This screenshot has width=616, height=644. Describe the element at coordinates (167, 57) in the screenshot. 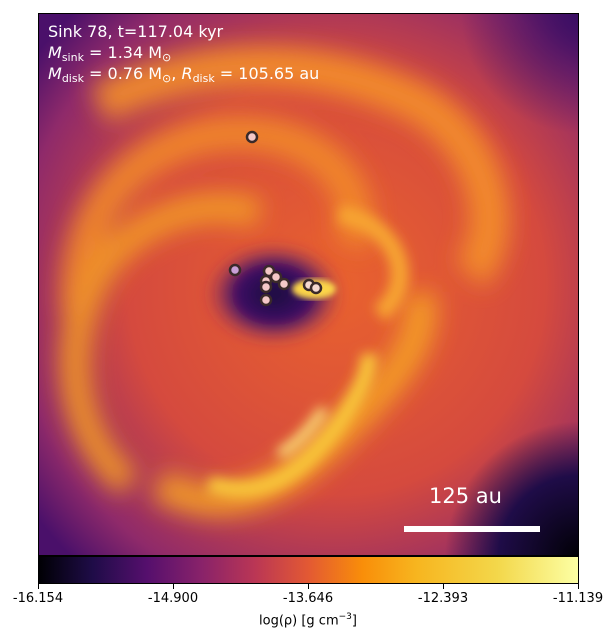

I see `msink-unit-sub: ⊙` at that location.